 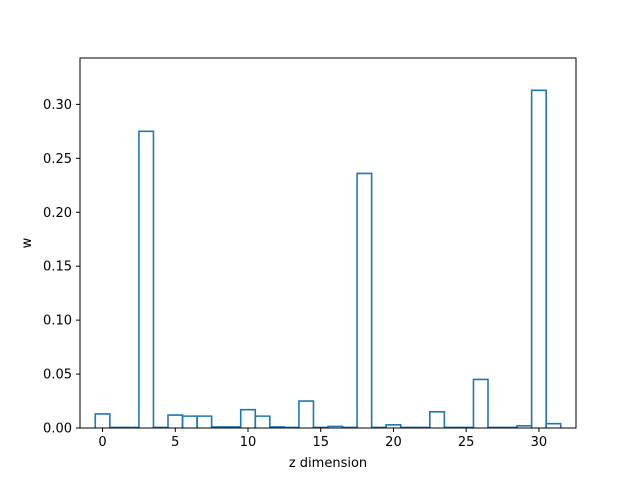 I want to click on y-tick-label: 0.25, so click(x=57, y=159).